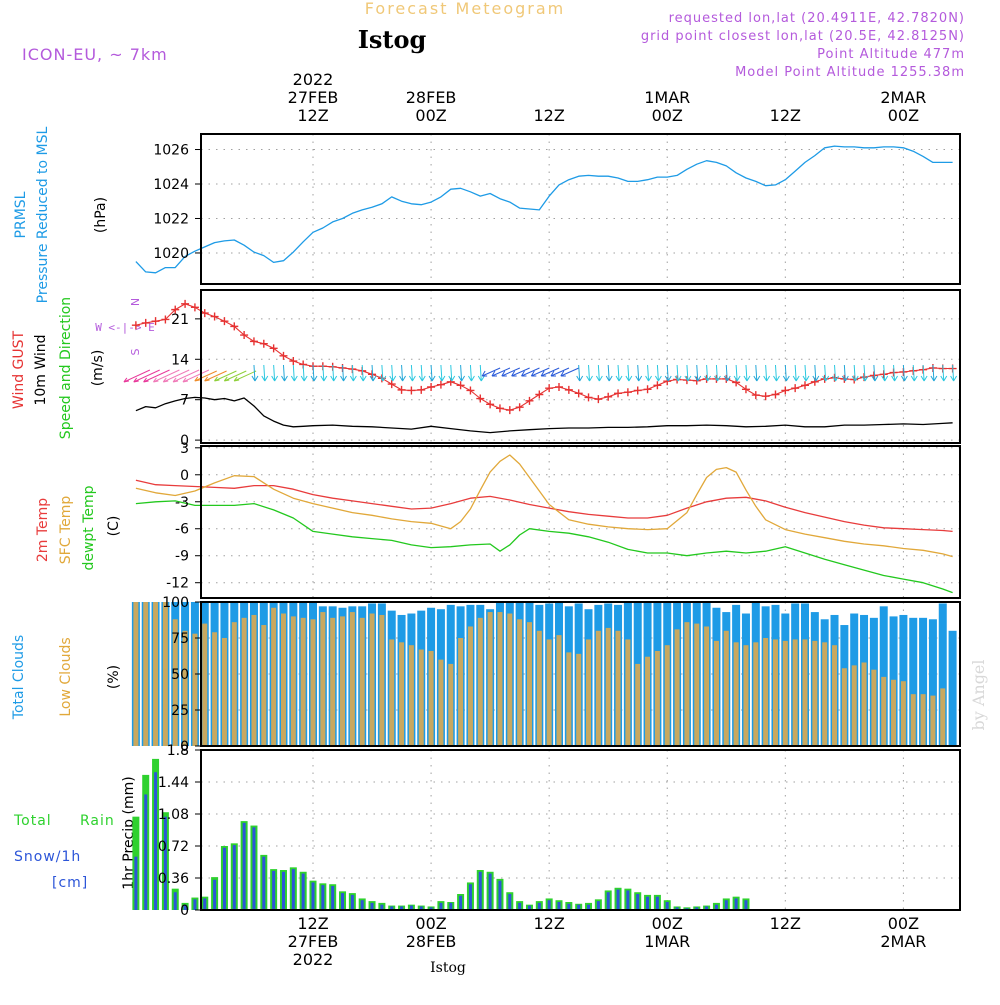  What do you see at coordinates (171, 185) in the screenshot?
I see `y-tick-label: 1024` at bounding box center [171, 185].